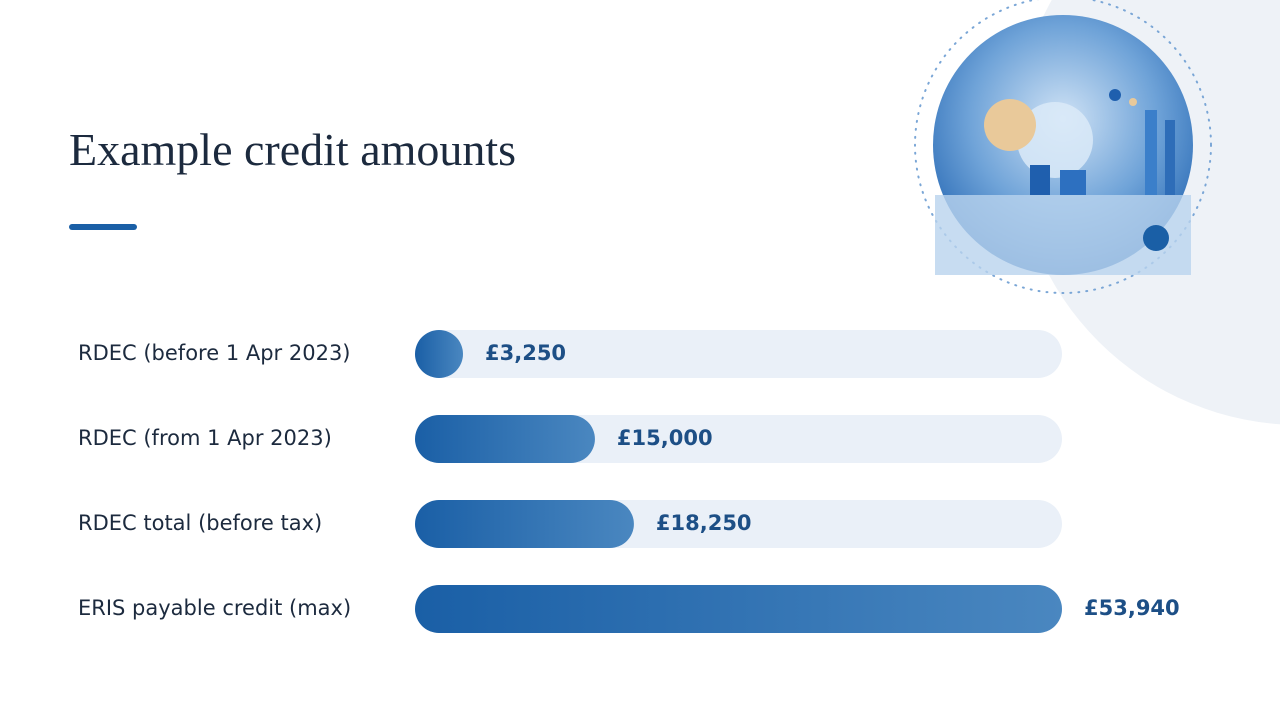 This screenshot has height=720, width=1280. I want to click on illustration, so click(1063, 145).